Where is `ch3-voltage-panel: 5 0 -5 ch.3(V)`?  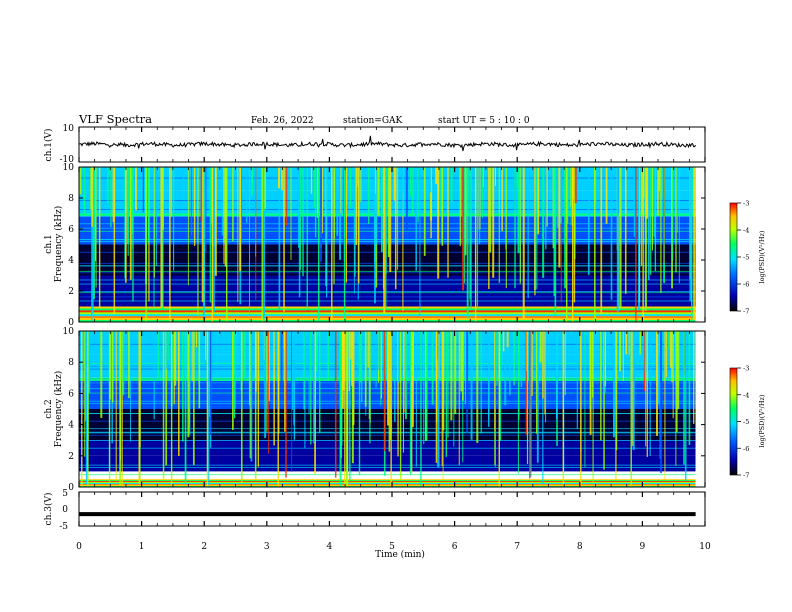 ch3-voltage-panel: 5 0 -5 ch.3(V) is located at coordinates (374, 510).